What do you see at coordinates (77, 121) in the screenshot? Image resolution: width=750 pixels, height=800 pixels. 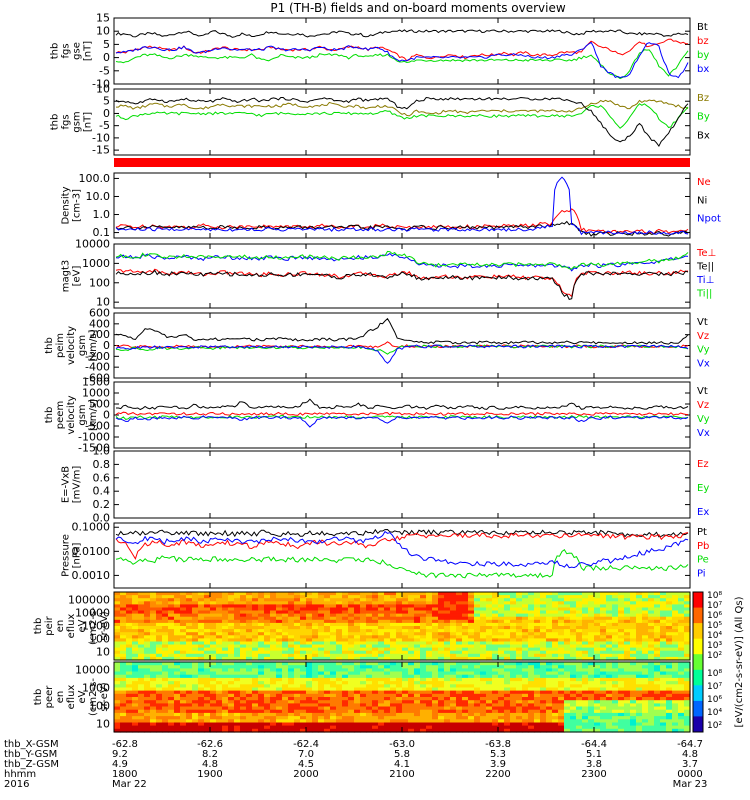 I see `ylabel-line: gsm` at bounding box center [77, 121].